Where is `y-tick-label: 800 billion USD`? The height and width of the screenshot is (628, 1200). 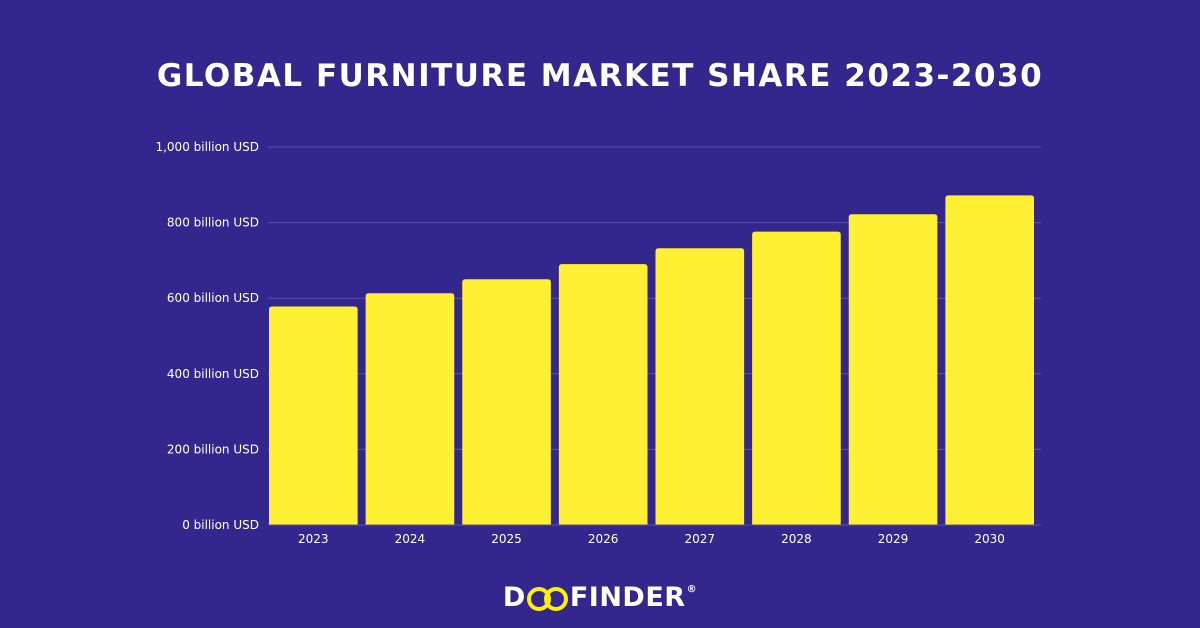 y-tick-label: 800 billion USD is located at coordinates (213, 223).